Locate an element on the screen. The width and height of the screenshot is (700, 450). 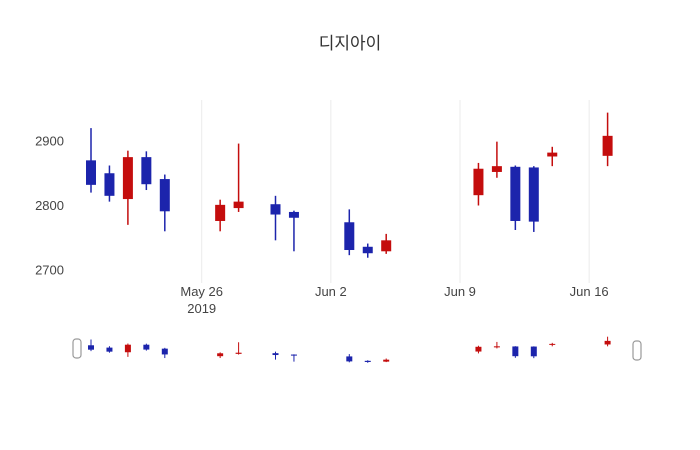
x-tick-sublabel: 2019 is located at coordinates (201, 308).